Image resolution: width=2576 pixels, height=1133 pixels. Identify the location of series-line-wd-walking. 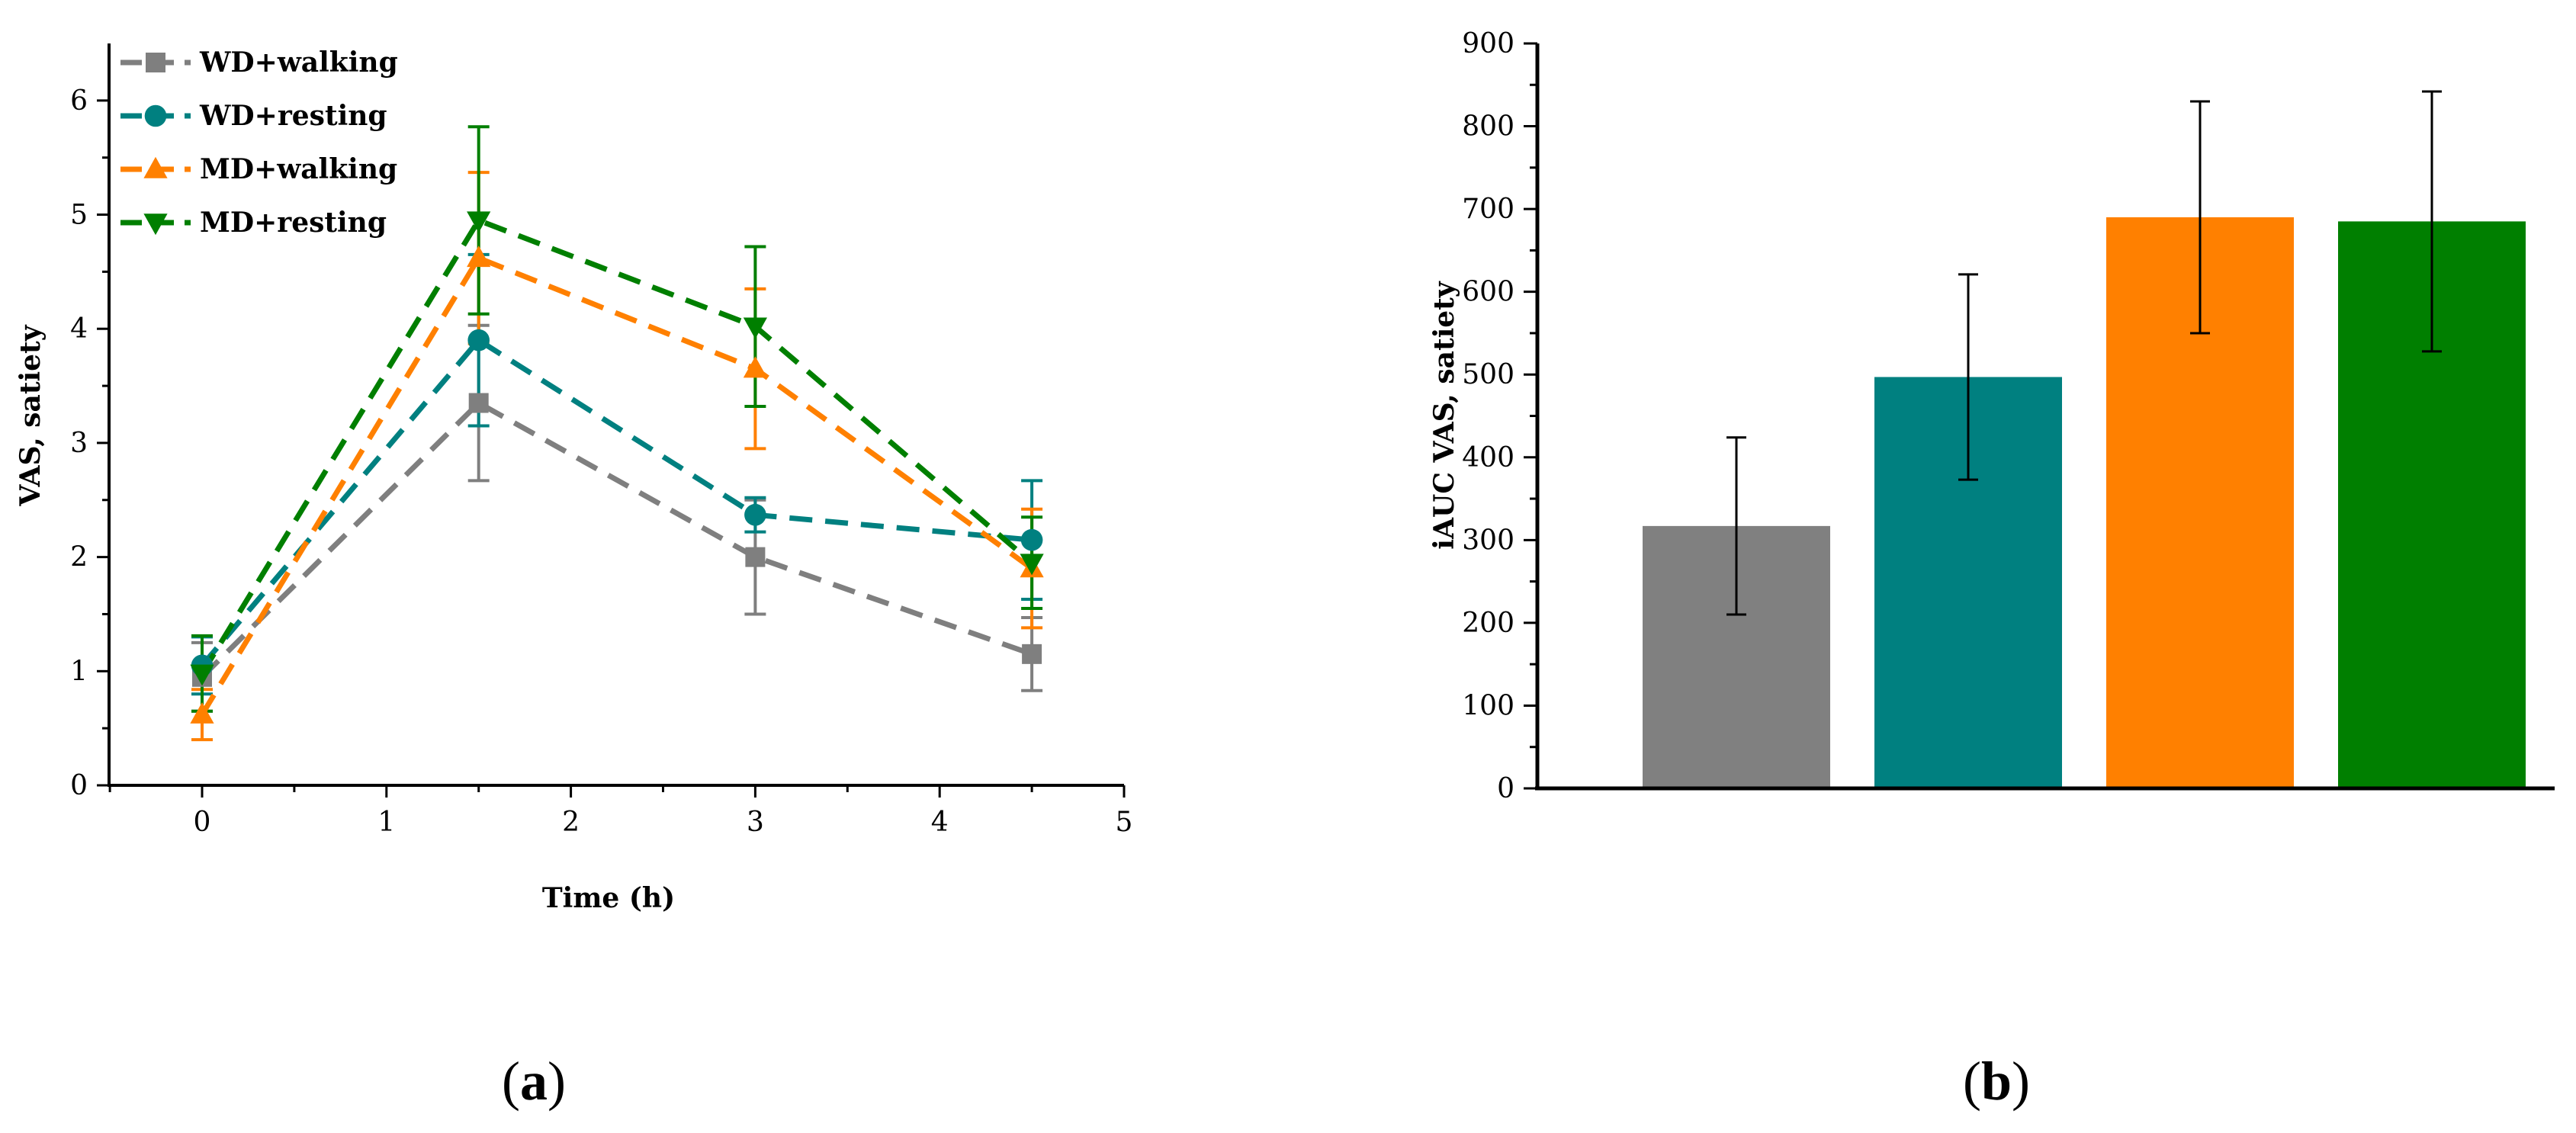
(616, 539).